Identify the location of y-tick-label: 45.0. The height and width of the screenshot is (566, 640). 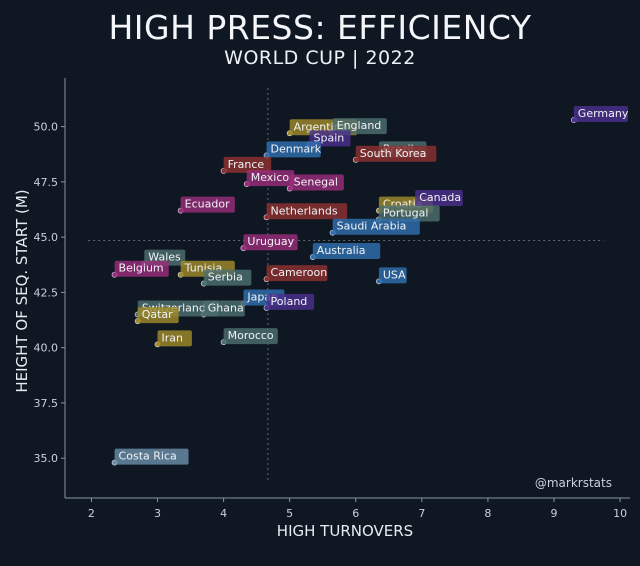
(46, 237).